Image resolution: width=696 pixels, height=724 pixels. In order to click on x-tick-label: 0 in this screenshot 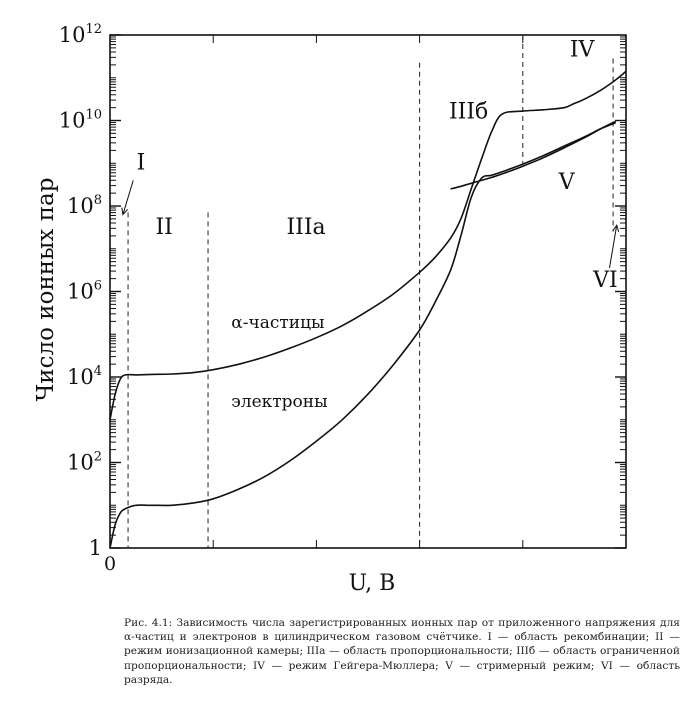, I will do `click(110, 564)`.